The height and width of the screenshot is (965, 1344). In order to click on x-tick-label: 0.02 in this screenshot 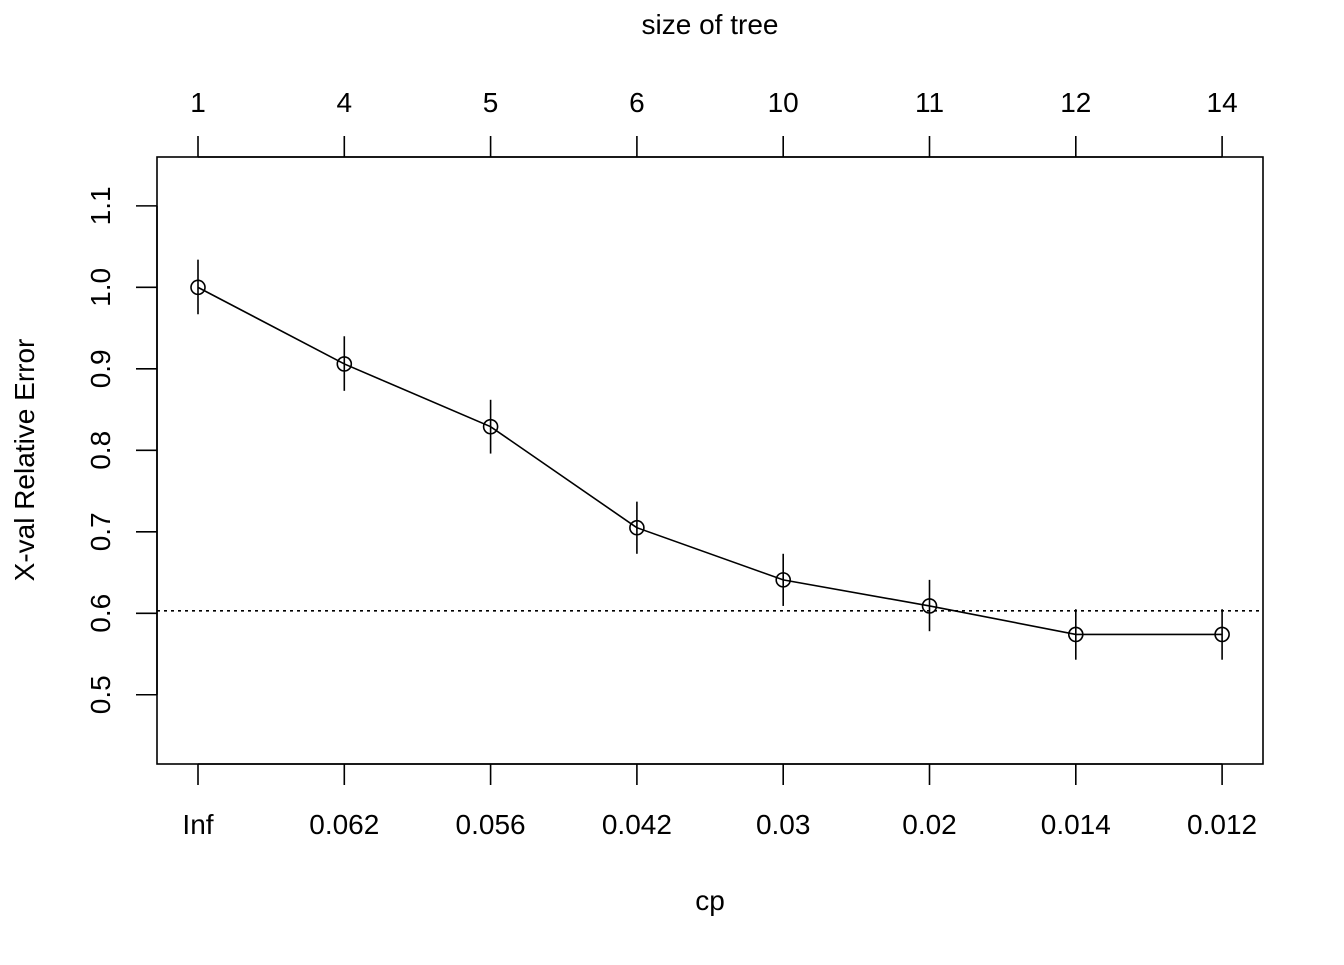, I will do `click(929, 824)`.